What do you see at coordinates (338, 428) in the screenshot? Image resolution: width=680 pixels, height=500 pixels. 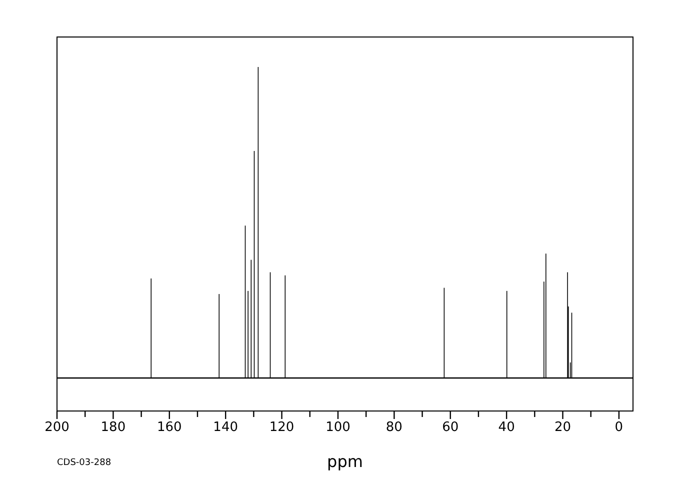 I see `x-tick-label: 100` at bounding box center [338, 428].